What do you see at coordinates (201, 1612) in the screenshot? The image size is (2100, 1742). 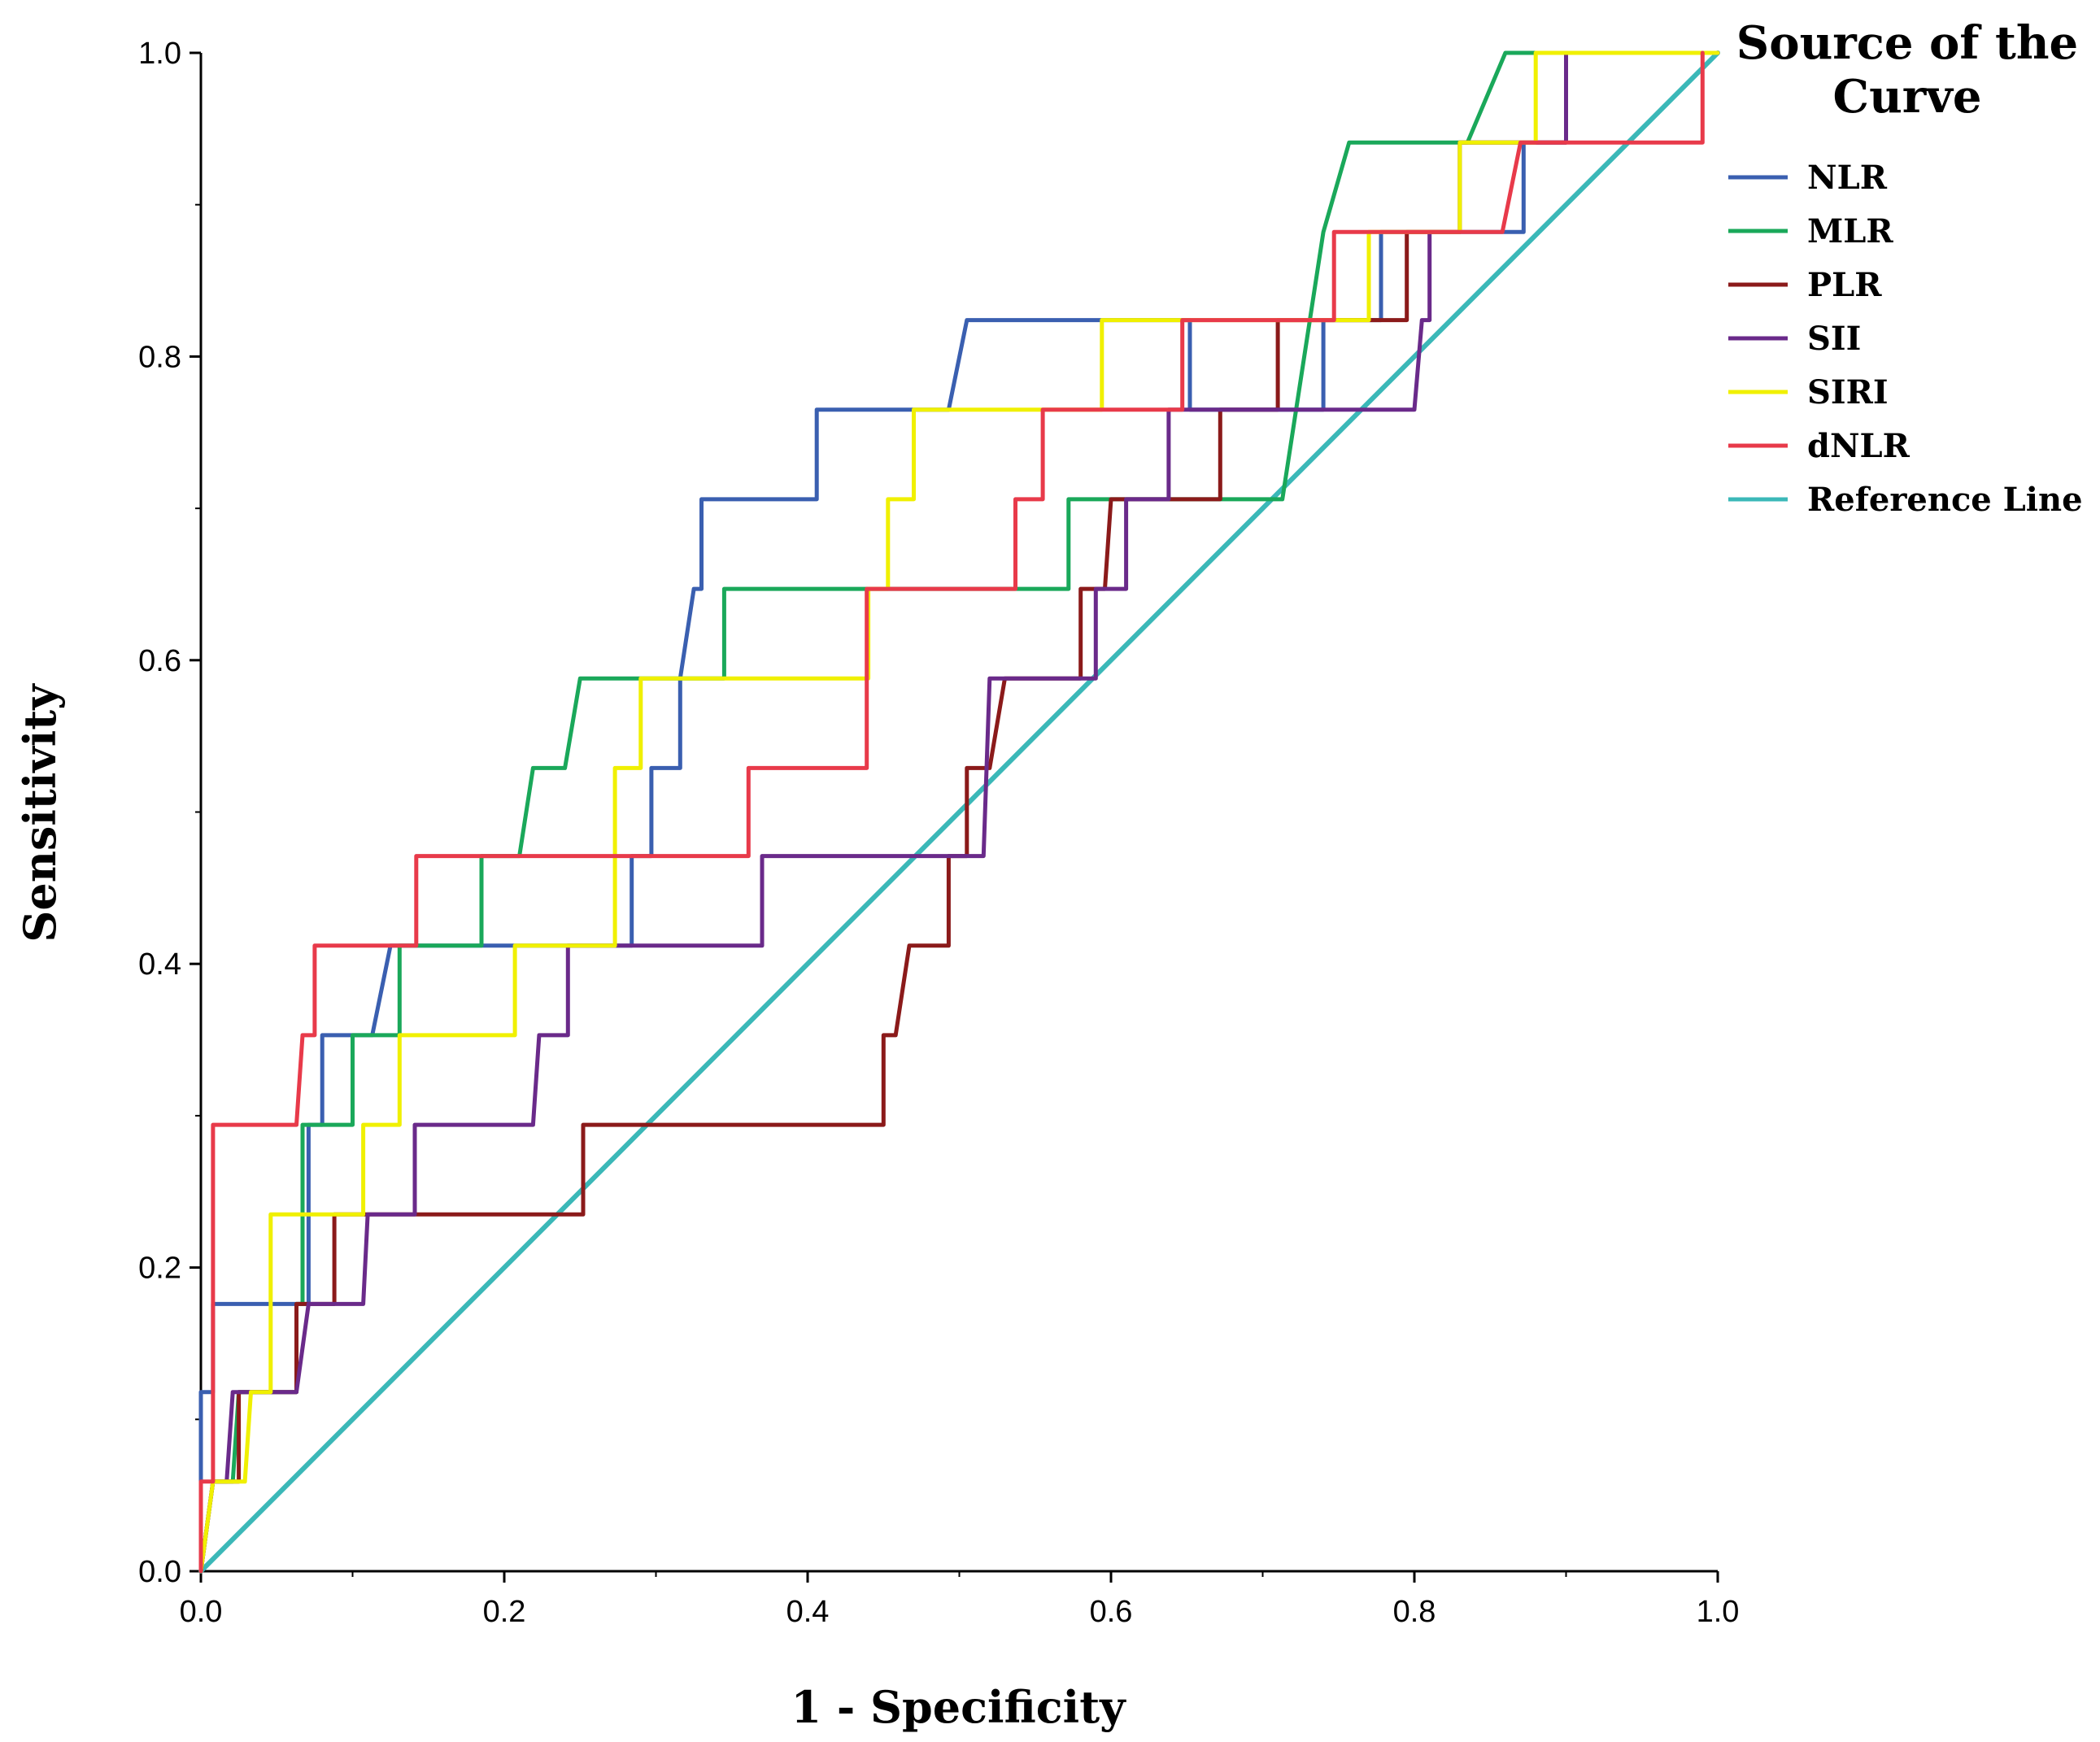 I see `x-tick-label: 0.0` at bounding box center [201, 1612].